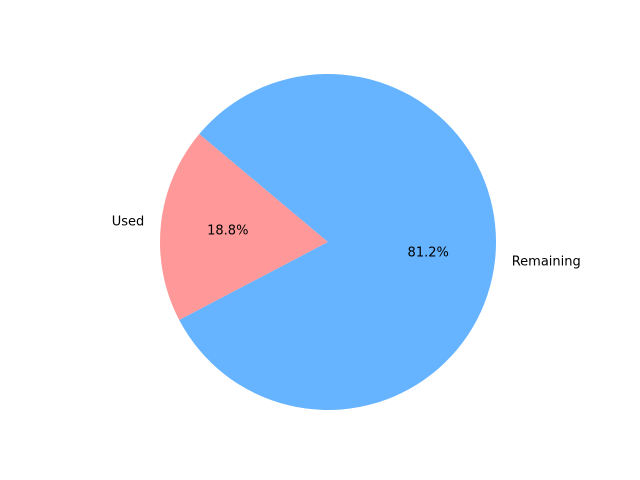 The width and height of the screenshot is (640, 480). I want to click on pie-slice-used, so click(243, 227).